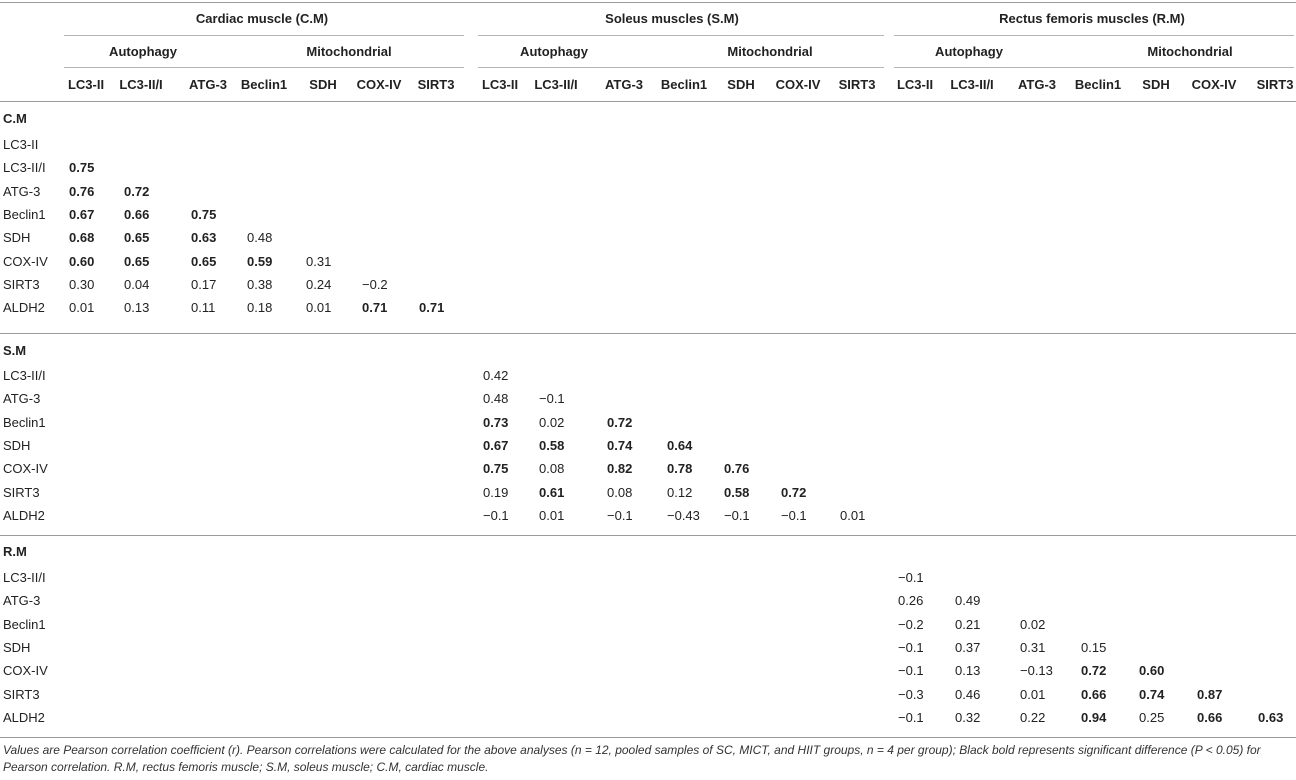 Image resolution: width=1296 pixels, height=780 pixels. I want to click on correlation-value: 0.87, so click(1210, 694).